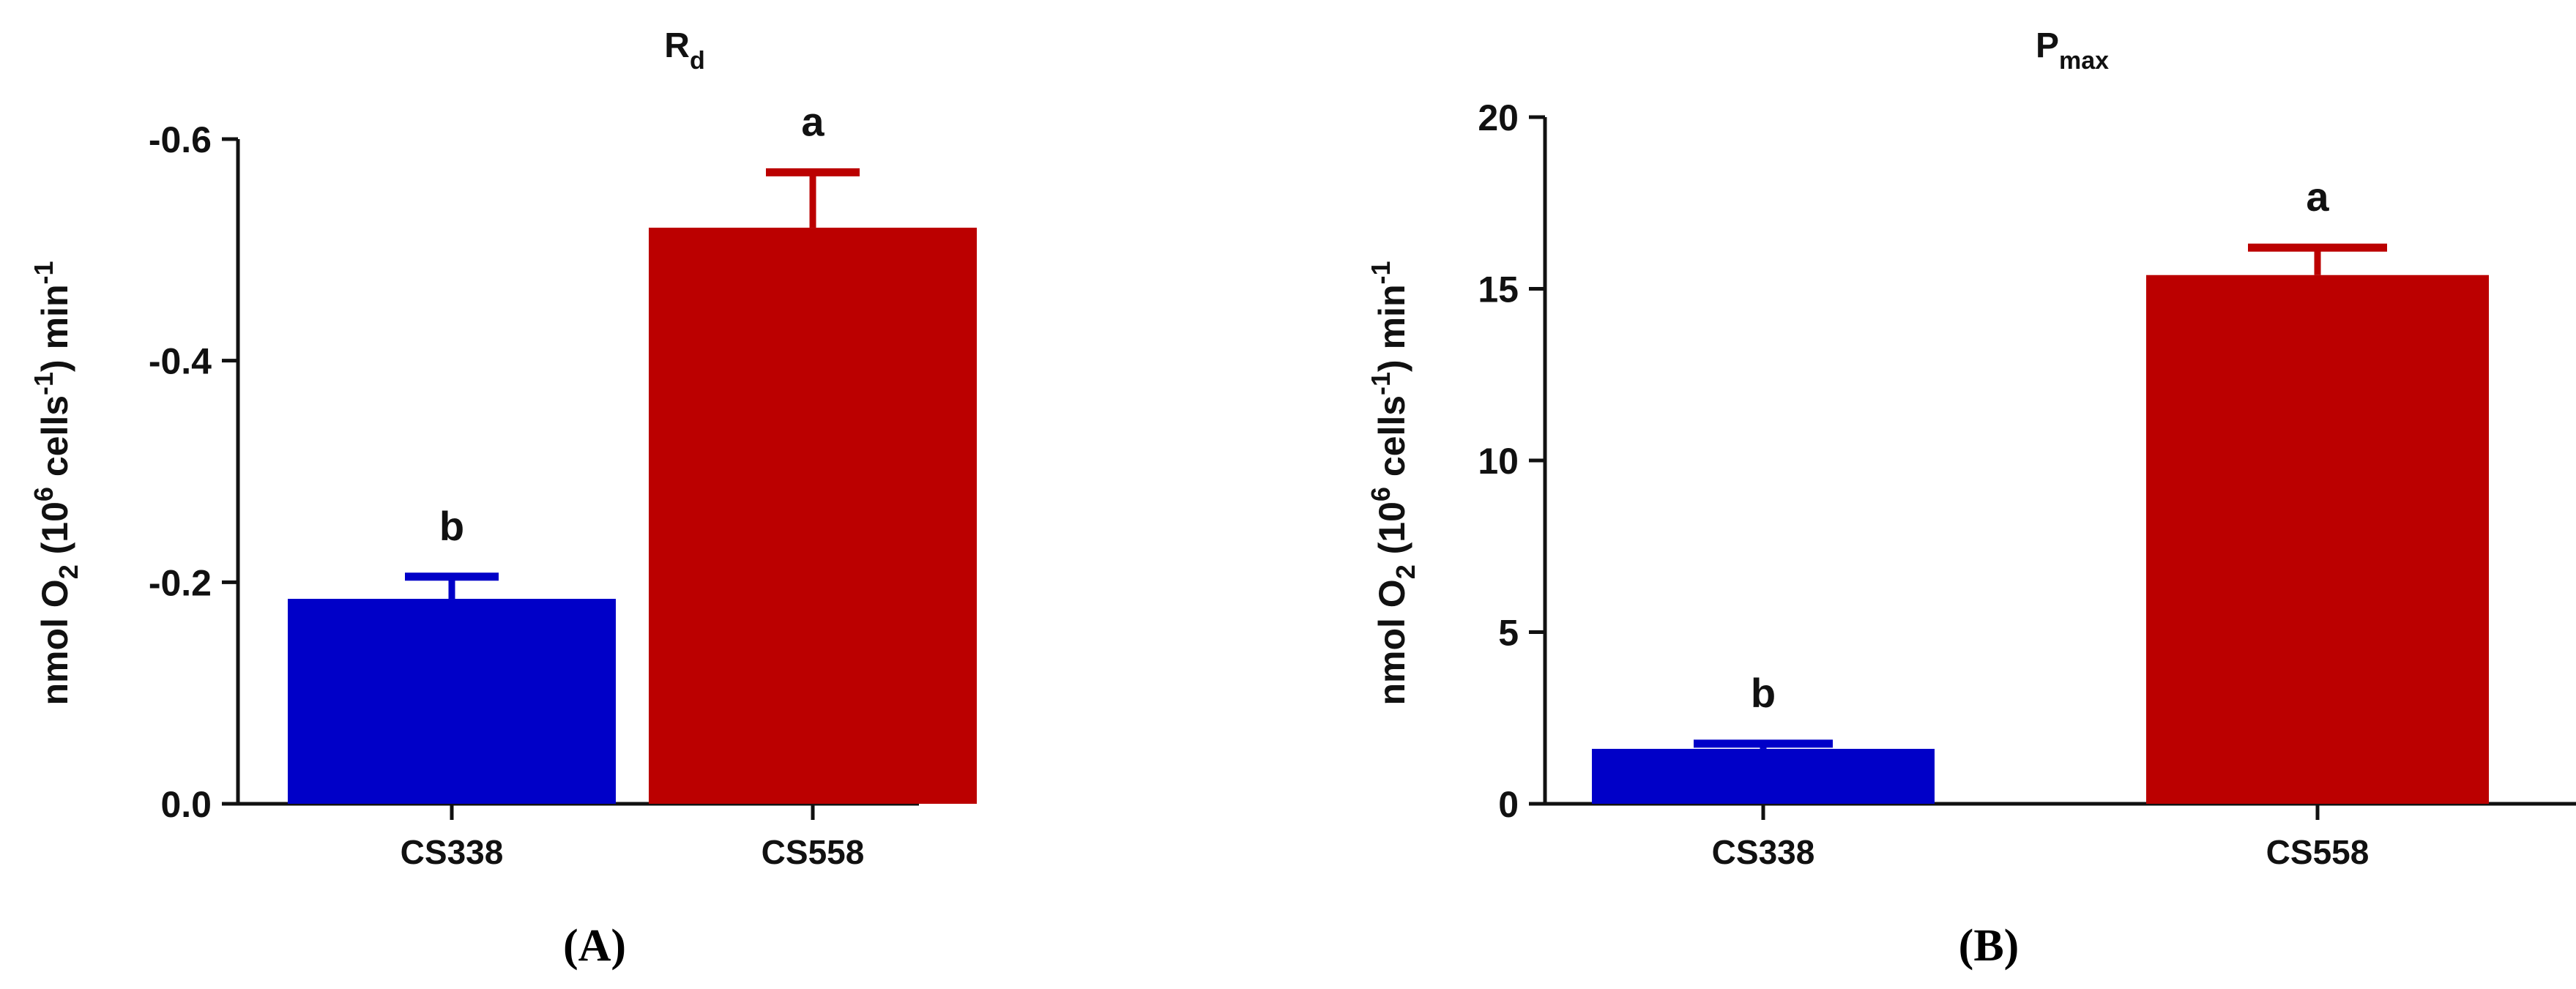 The height and width of the screenshot is (989, 2576). I want to click on chart-b-y-axis-label: nmol O2 (106 cells-1) min-1, so click(1393, 483).